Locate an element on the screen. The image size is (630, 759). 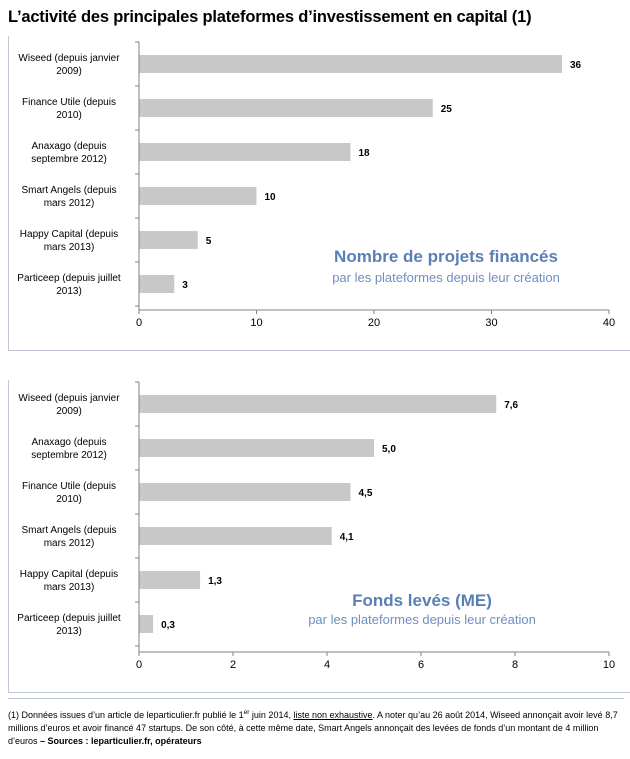
value-label: 18 is located at coordinates (365, 153).